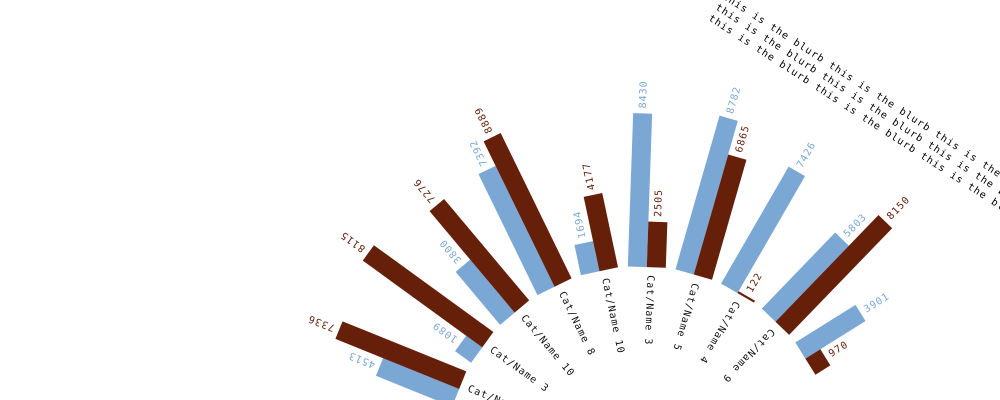 Image resolution: width=1000 pixels, height=400 pixels. What do you see at coordinates (743, 139) in the screenshot?
I see `value-label: 6865` at bounding box center [743, 139].